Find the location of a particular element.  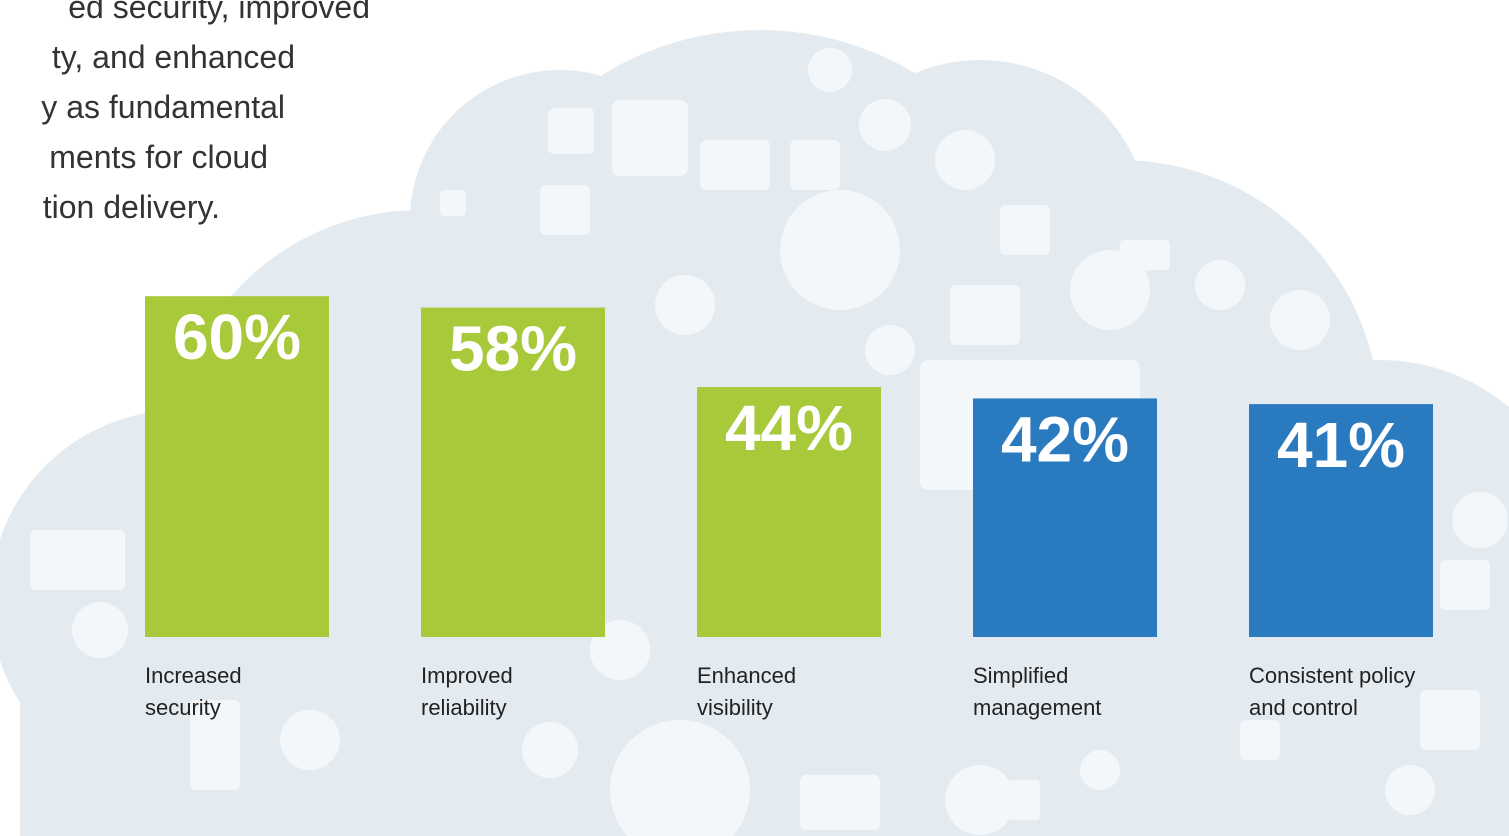

category-label: management is located at coordinates (1037, 707).